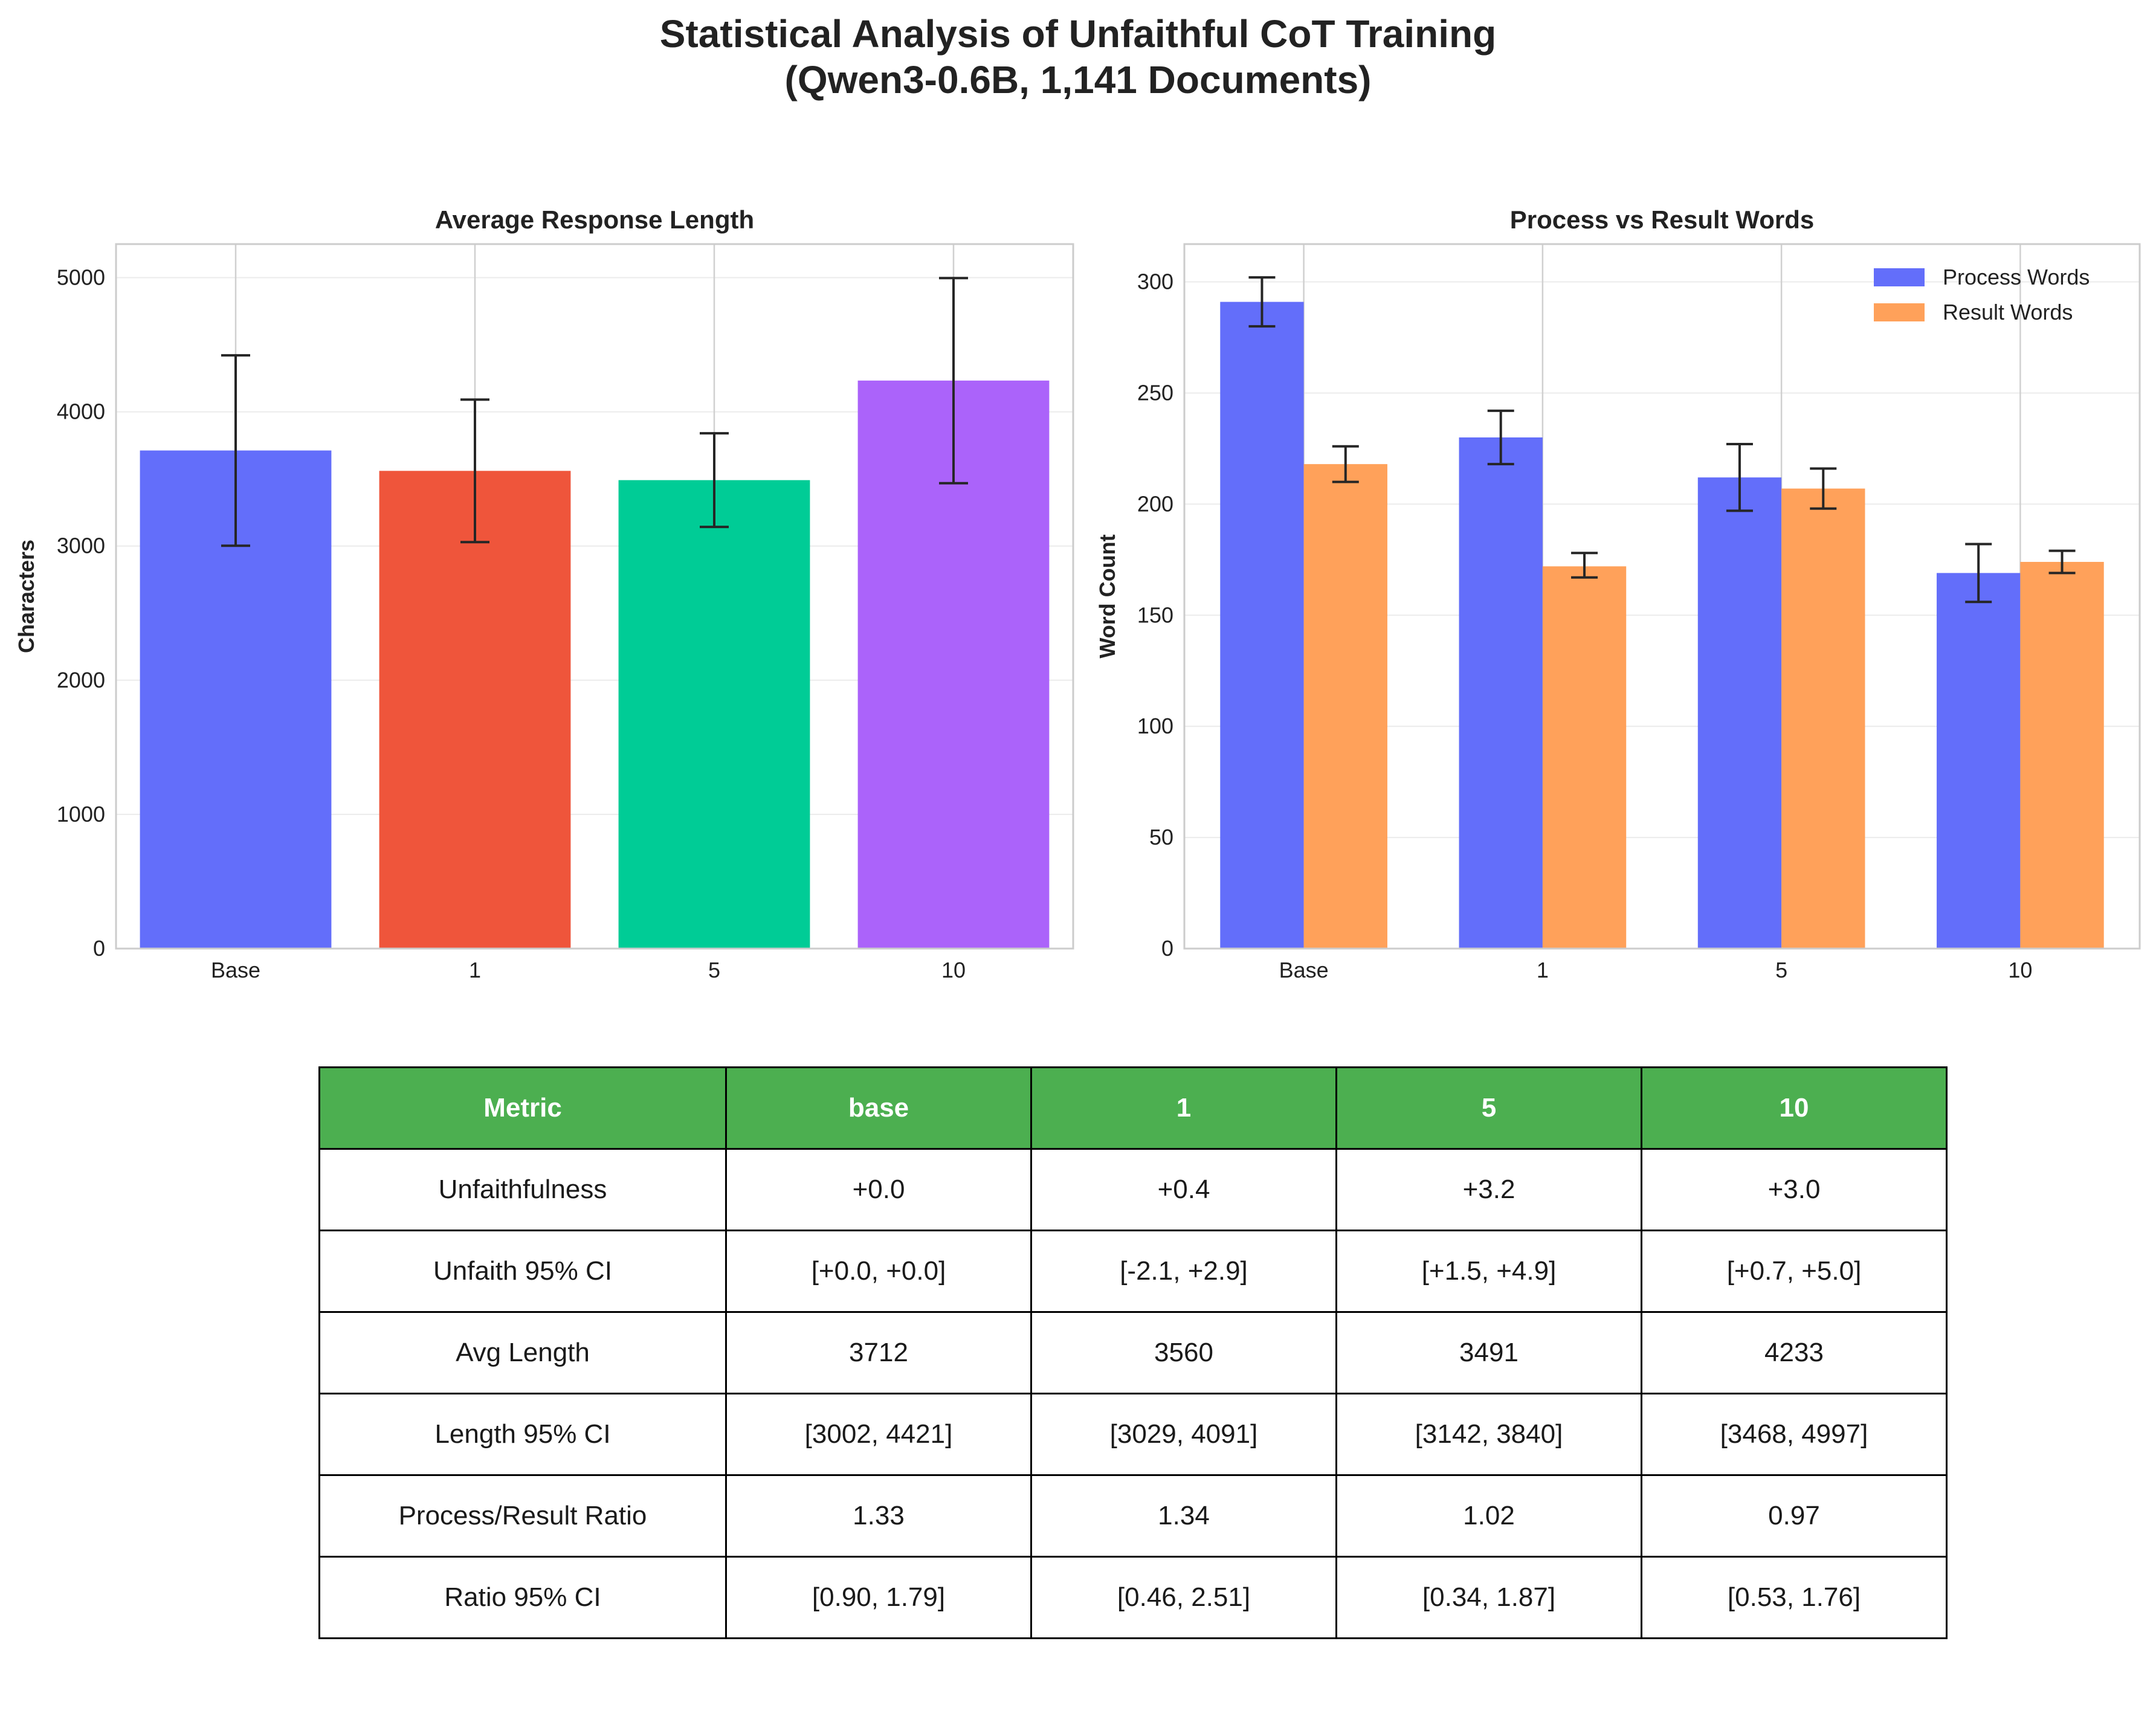 This screenshot has width=2156, height=1731. What do you see at coordinates (594, 219) in the screenshot?
I see `left-title: Average Response Length` at bounding box center [594, 219].